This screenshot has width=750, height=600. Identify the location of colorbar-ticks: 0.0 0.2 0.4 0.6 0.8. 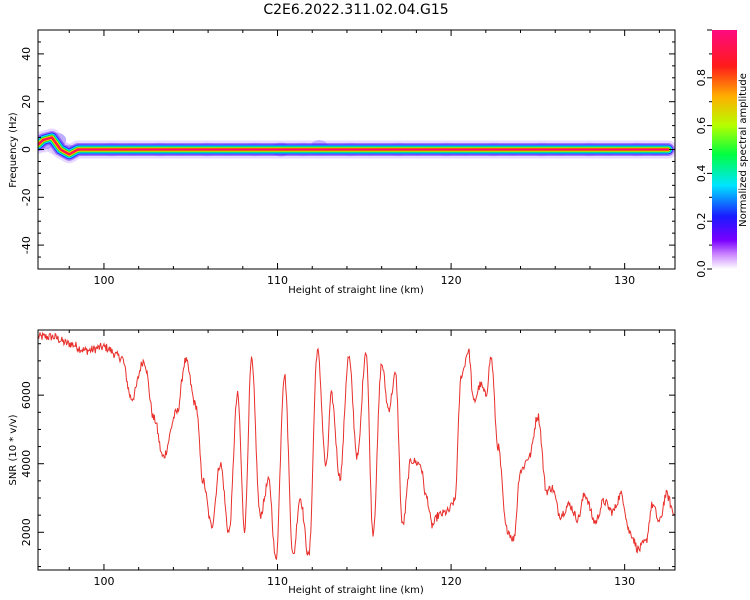
(703, 153).